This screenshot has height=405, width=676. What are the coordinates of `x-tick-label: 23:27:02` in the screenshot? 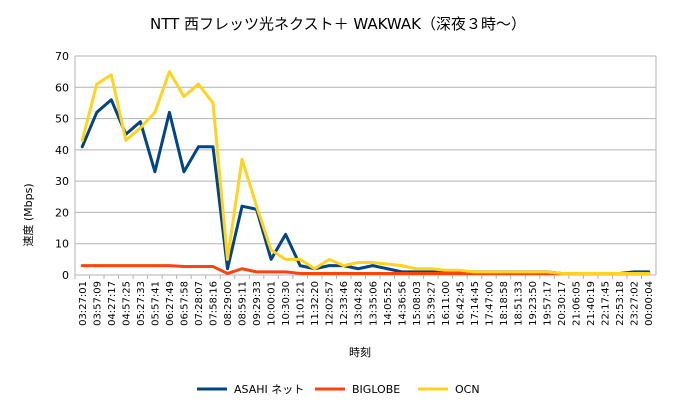 It's located at (635, 303).